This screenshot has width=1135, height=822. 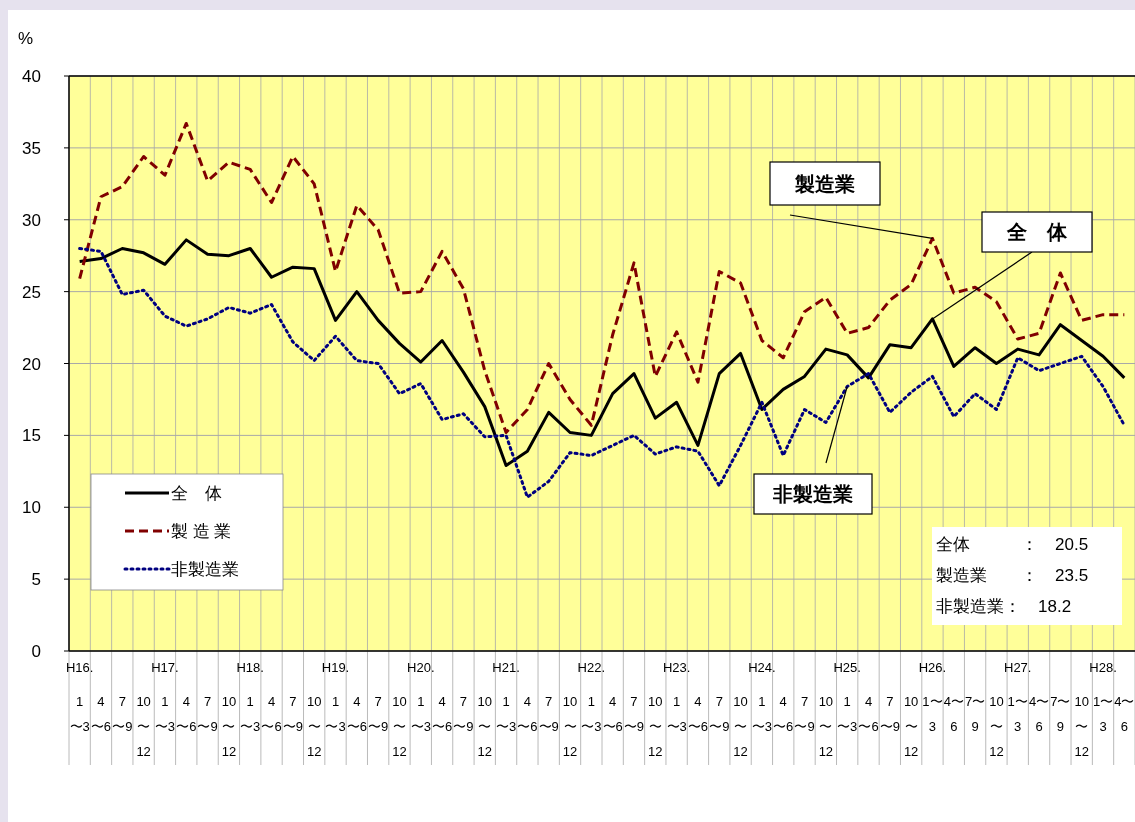 I want to click on y-tick-label: 0, so click(x=36, y=651).